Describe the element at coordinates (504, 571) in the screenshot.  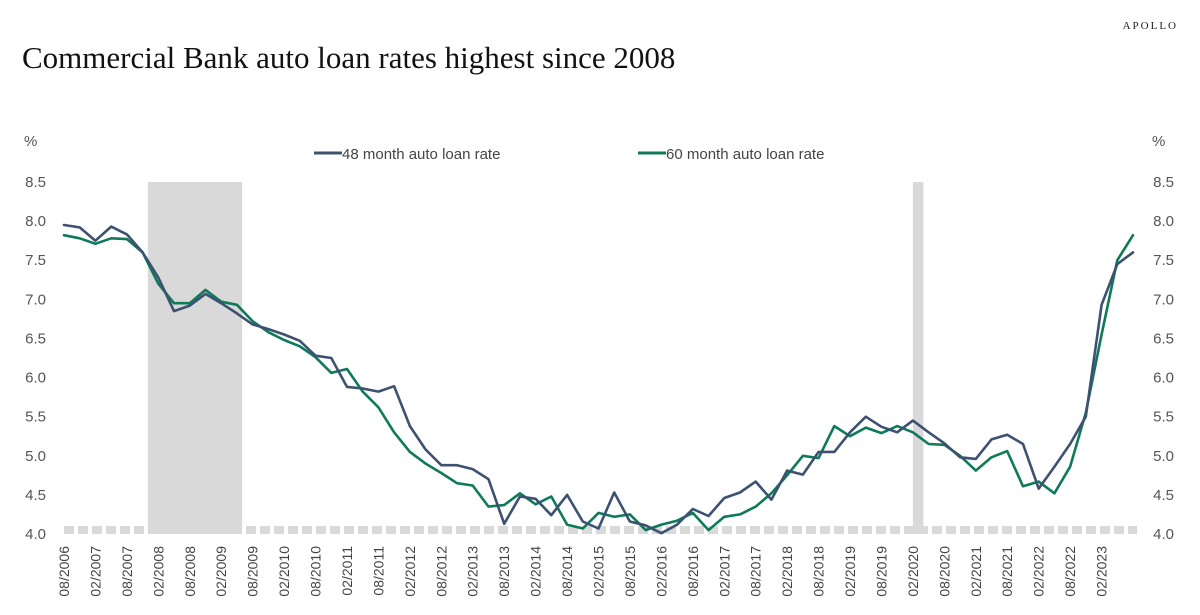
I see `x-tick-14: 08/2013` at that location.